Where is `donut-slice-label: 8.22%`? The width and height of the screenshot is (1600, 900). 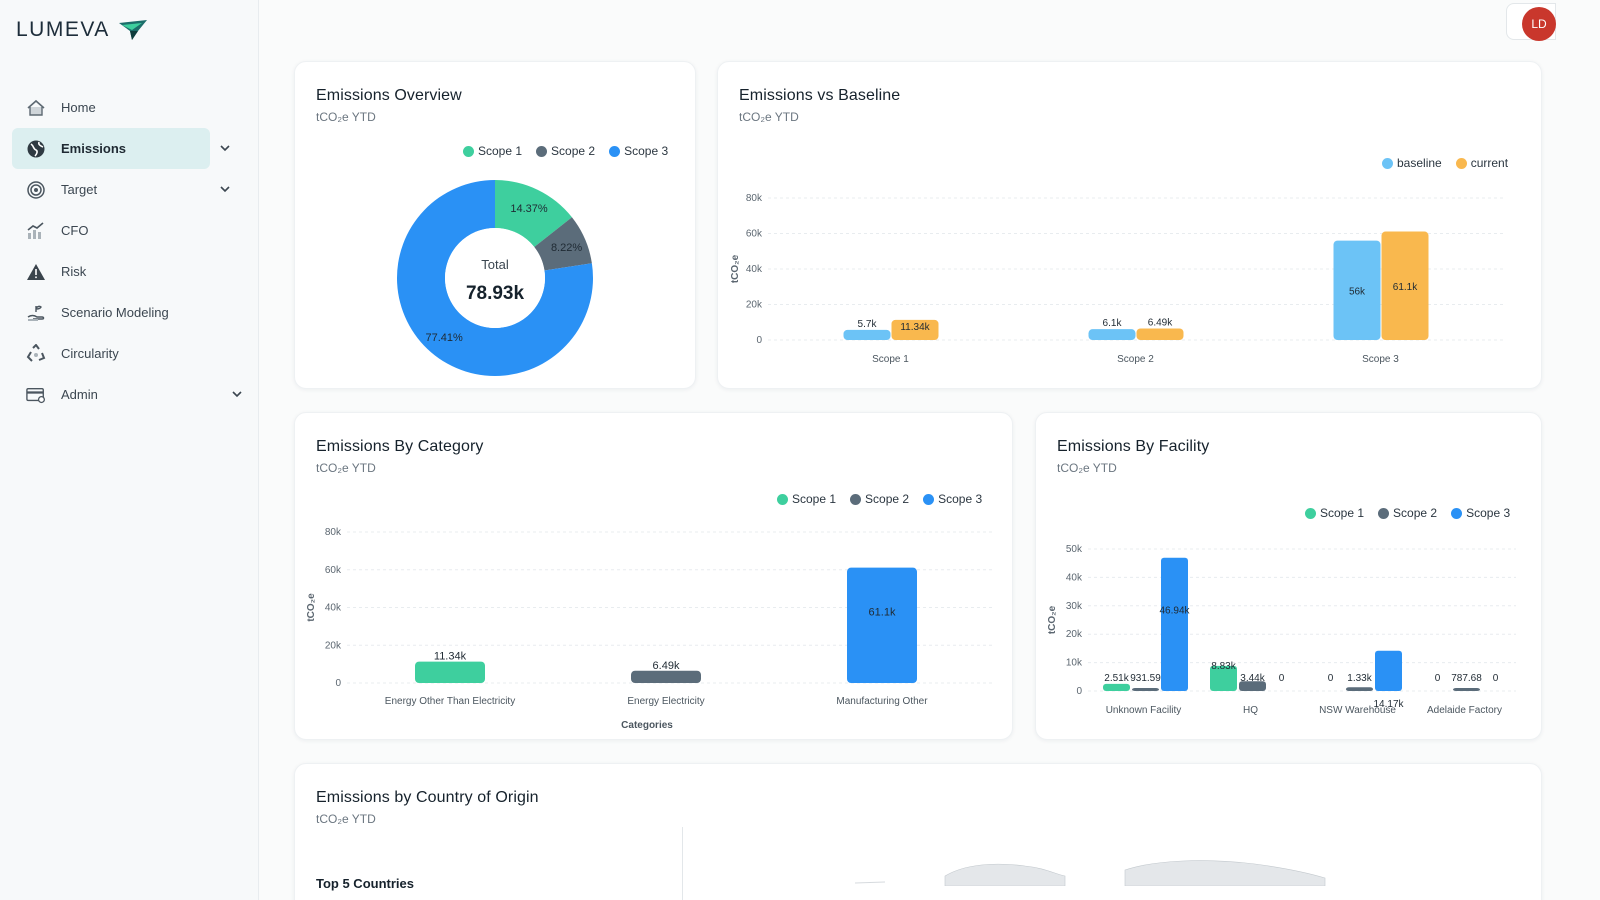 donut-slice-label: 8.22% is located at coordinates (566, 248).